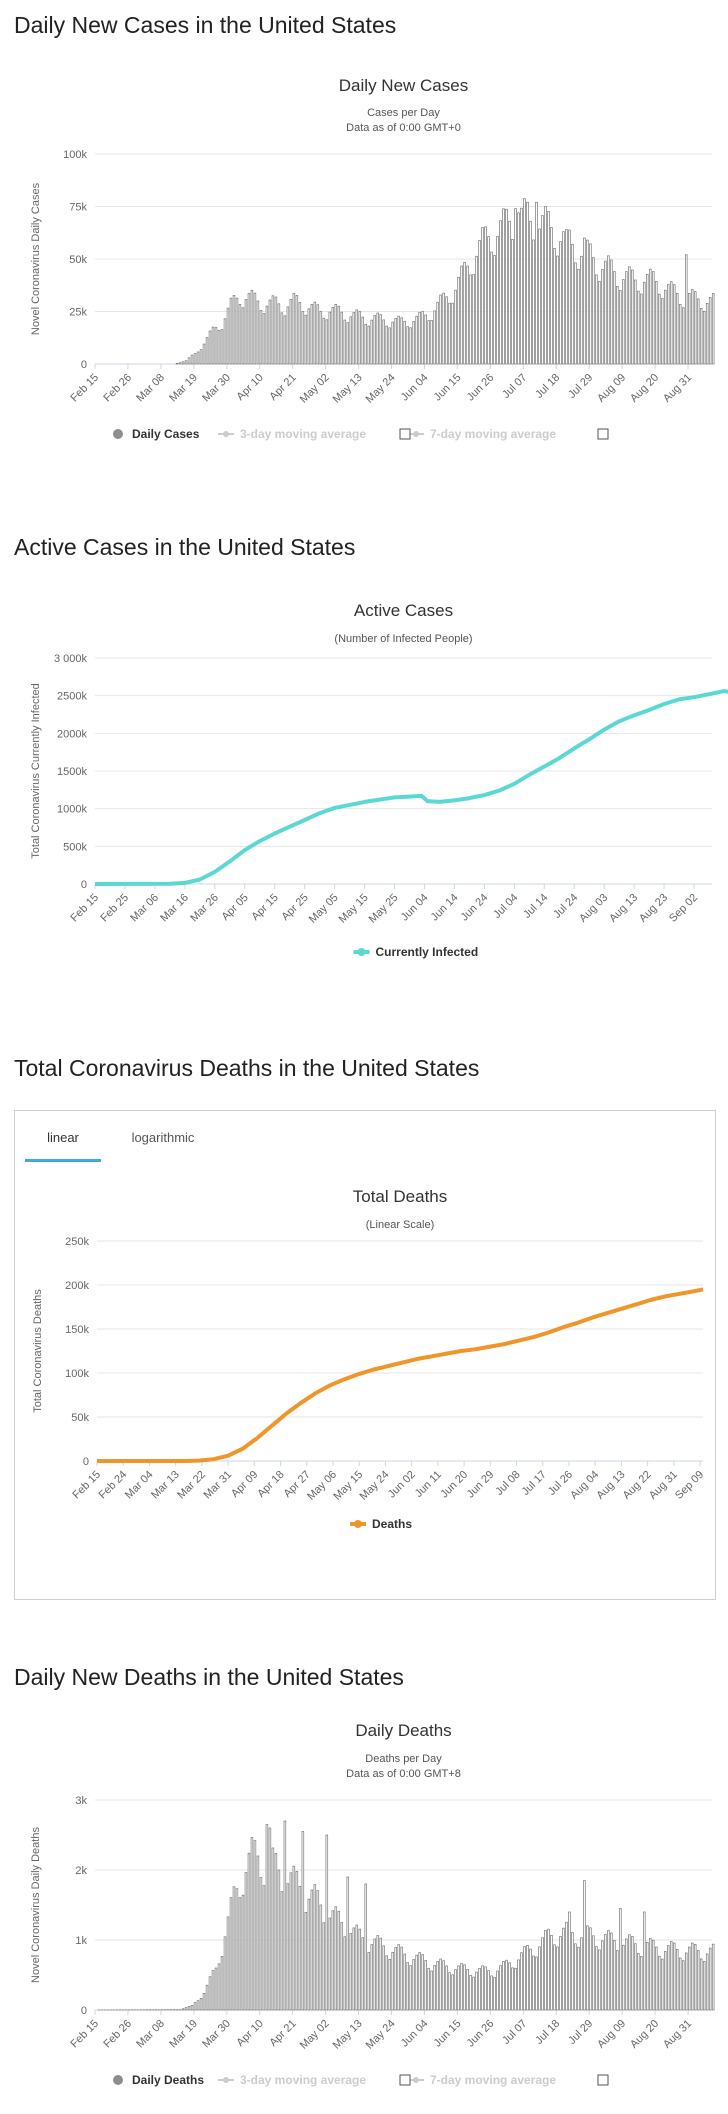 The height and width of the screenshot is (2114, 728). I want to click on legend-label: Daily Cases, so click(166, 434).